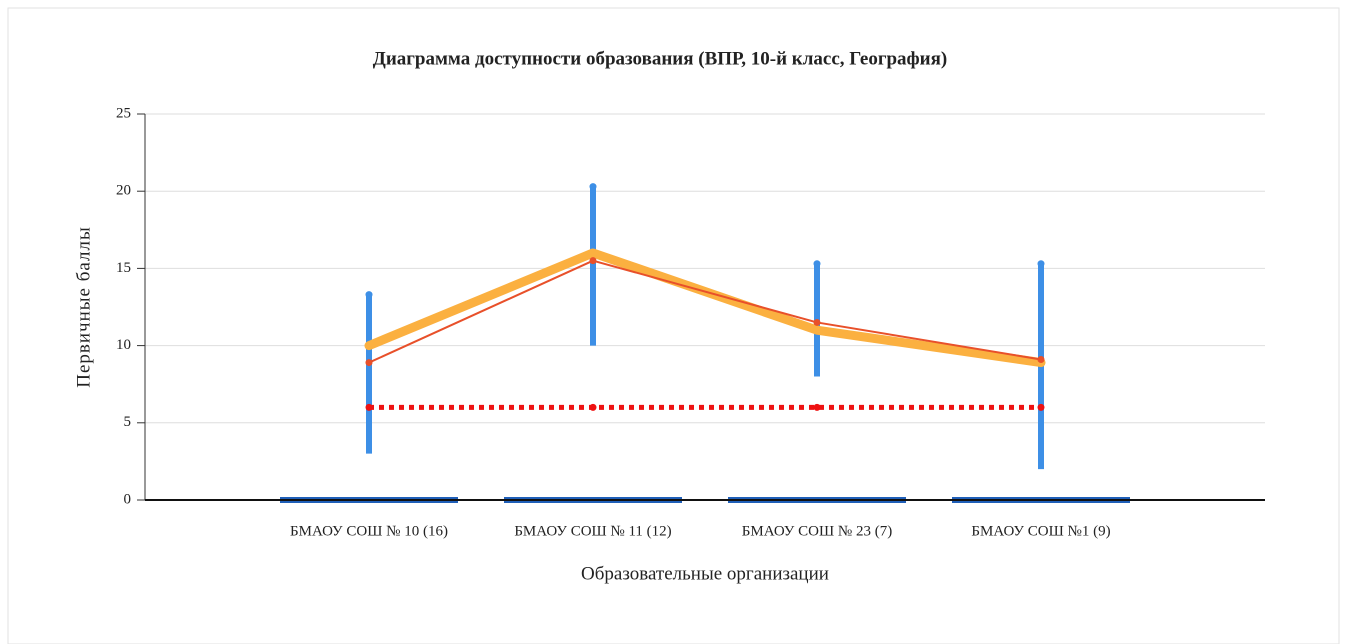 The image size is (1347, 644). What do you see at coordinates (128, 422) in the screenshot?
I see `y-tick-label: 5` at bounding box center [128, 422].